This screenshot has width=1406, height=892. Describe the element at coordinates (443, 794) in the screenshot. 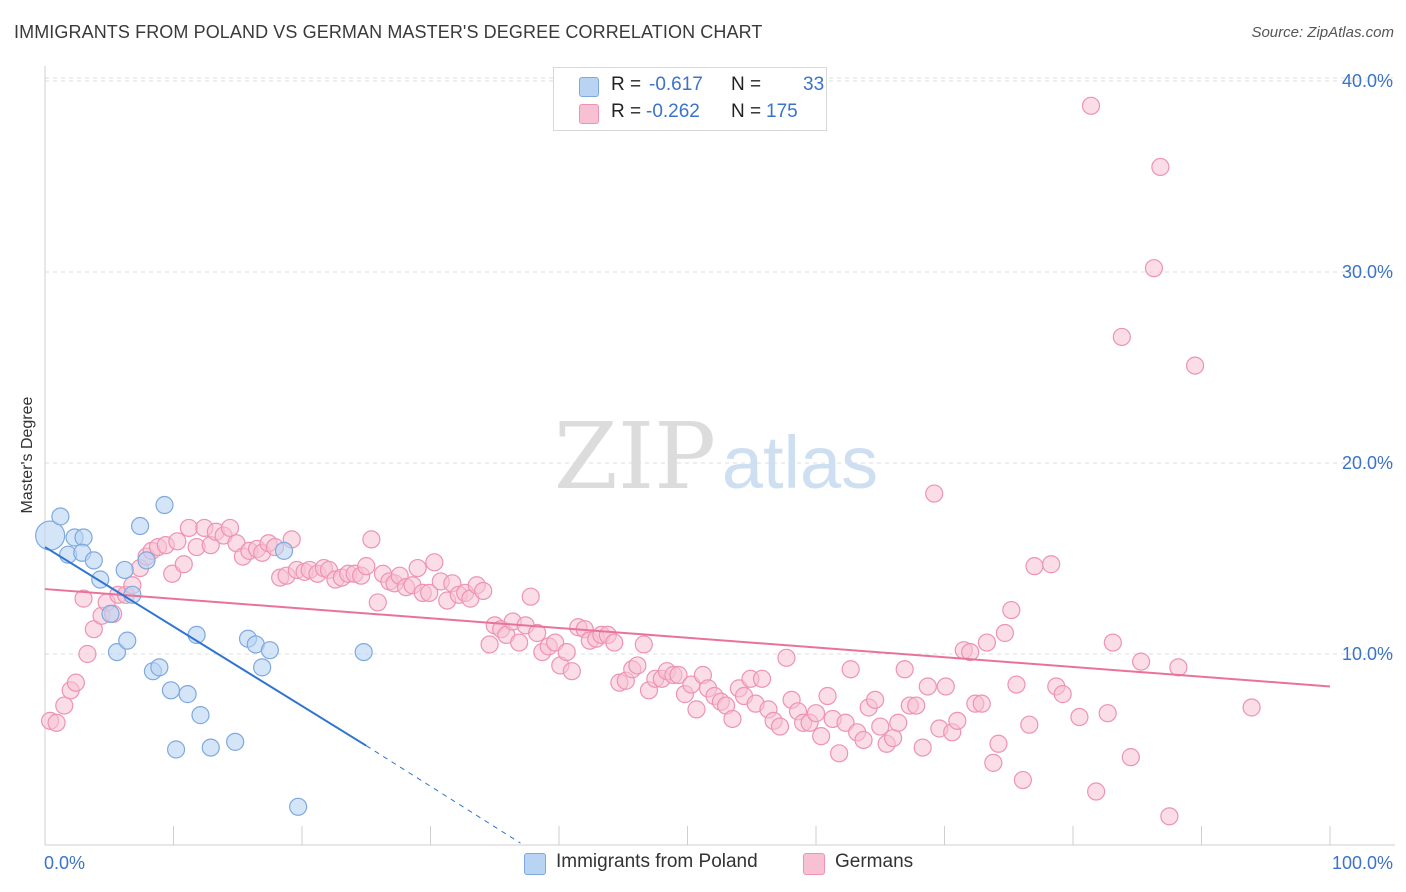

I see `poland-trend-extension` at that location.